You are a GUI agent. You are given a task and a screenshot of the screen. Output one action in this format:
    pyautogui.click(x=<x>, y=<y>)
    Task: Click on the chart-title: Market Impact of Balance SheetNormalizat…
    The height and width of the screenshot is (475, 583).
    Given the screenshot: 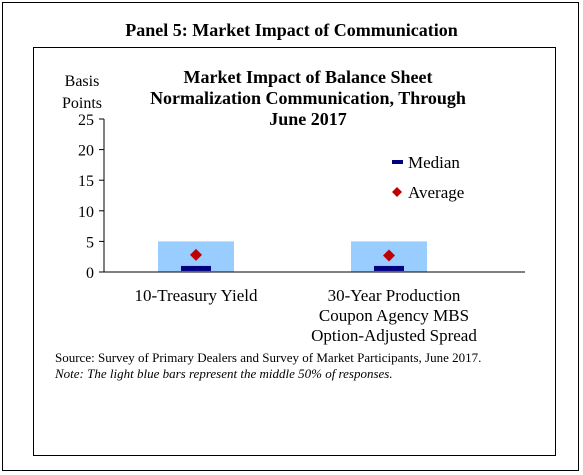 What is the action you would take?
    pyautogui.click(x=308, y=98)
    